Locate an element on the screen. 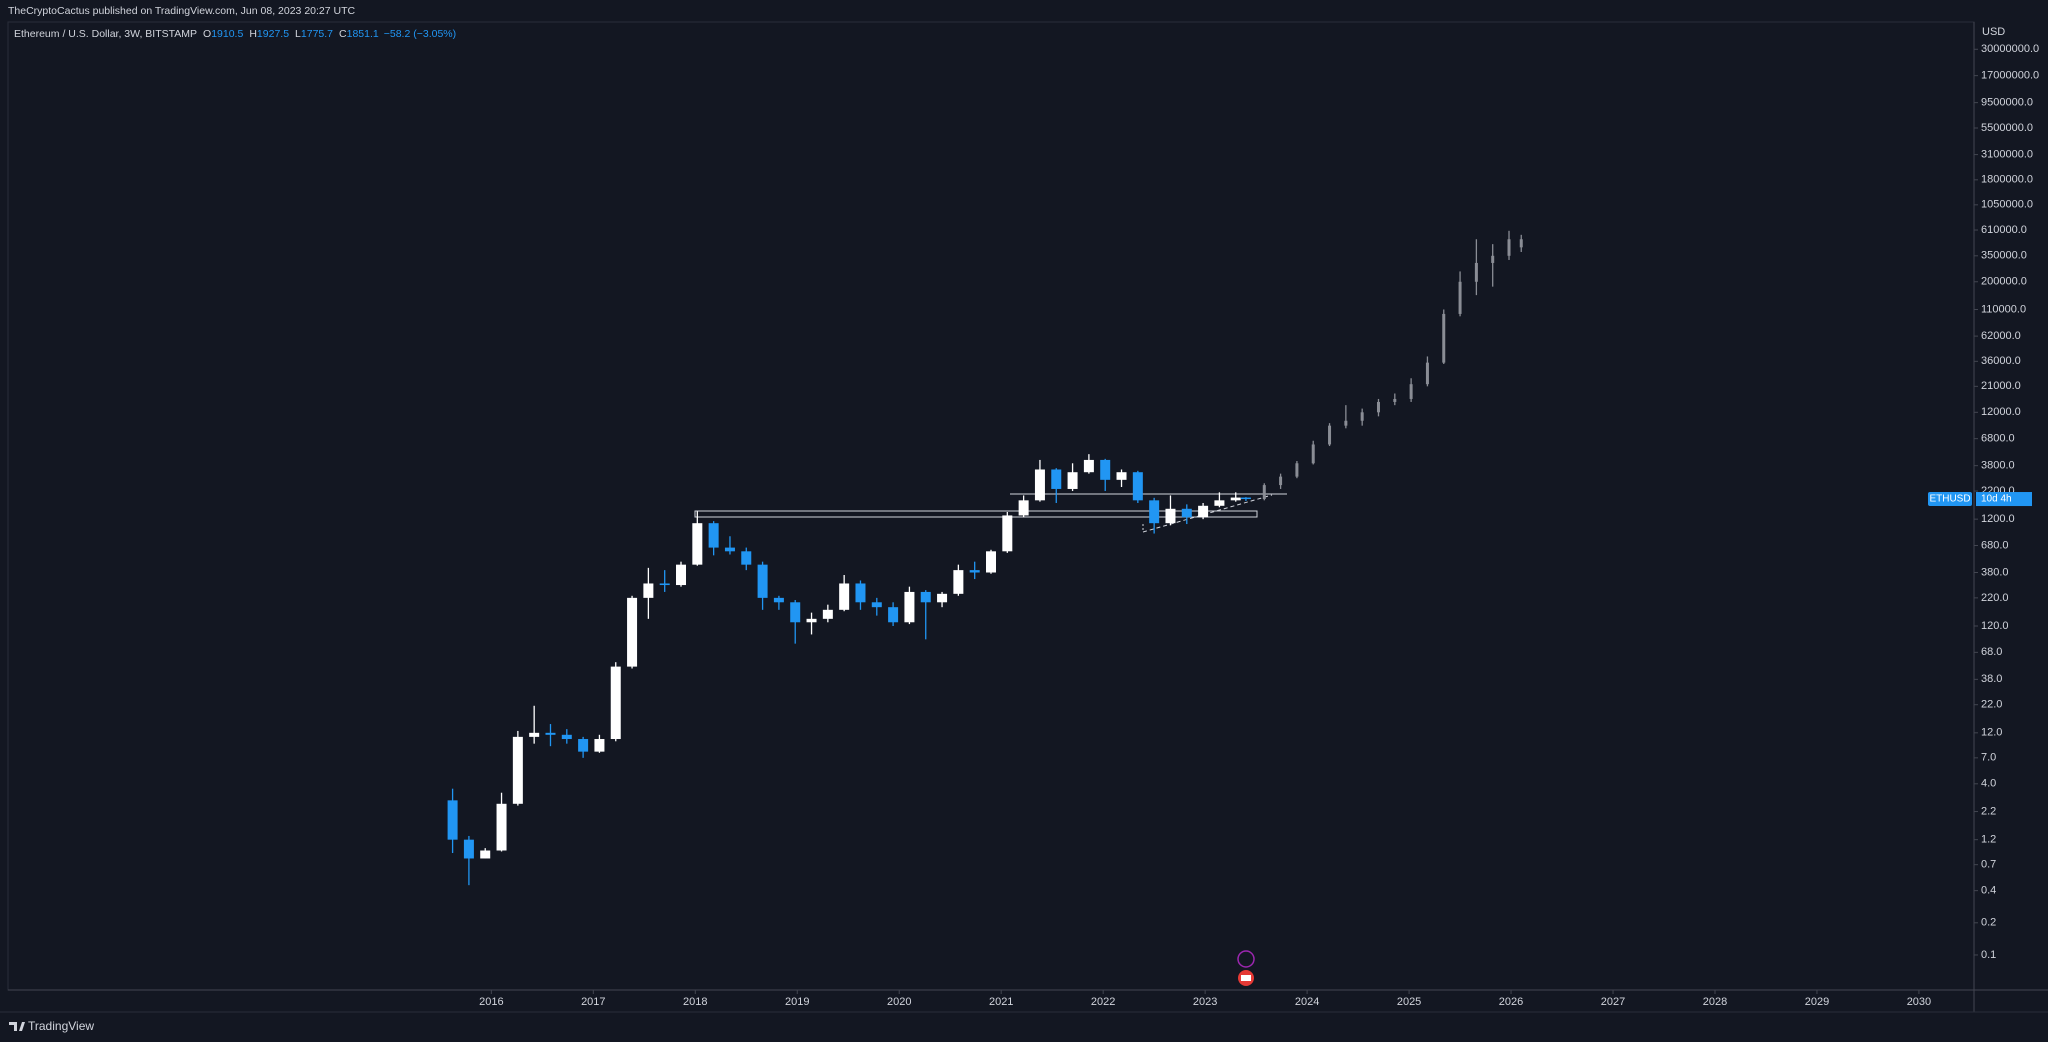 The width and height of the screenshot is (2048, 1042). brand-name: TradingView is located at coordinates (61, 1026).